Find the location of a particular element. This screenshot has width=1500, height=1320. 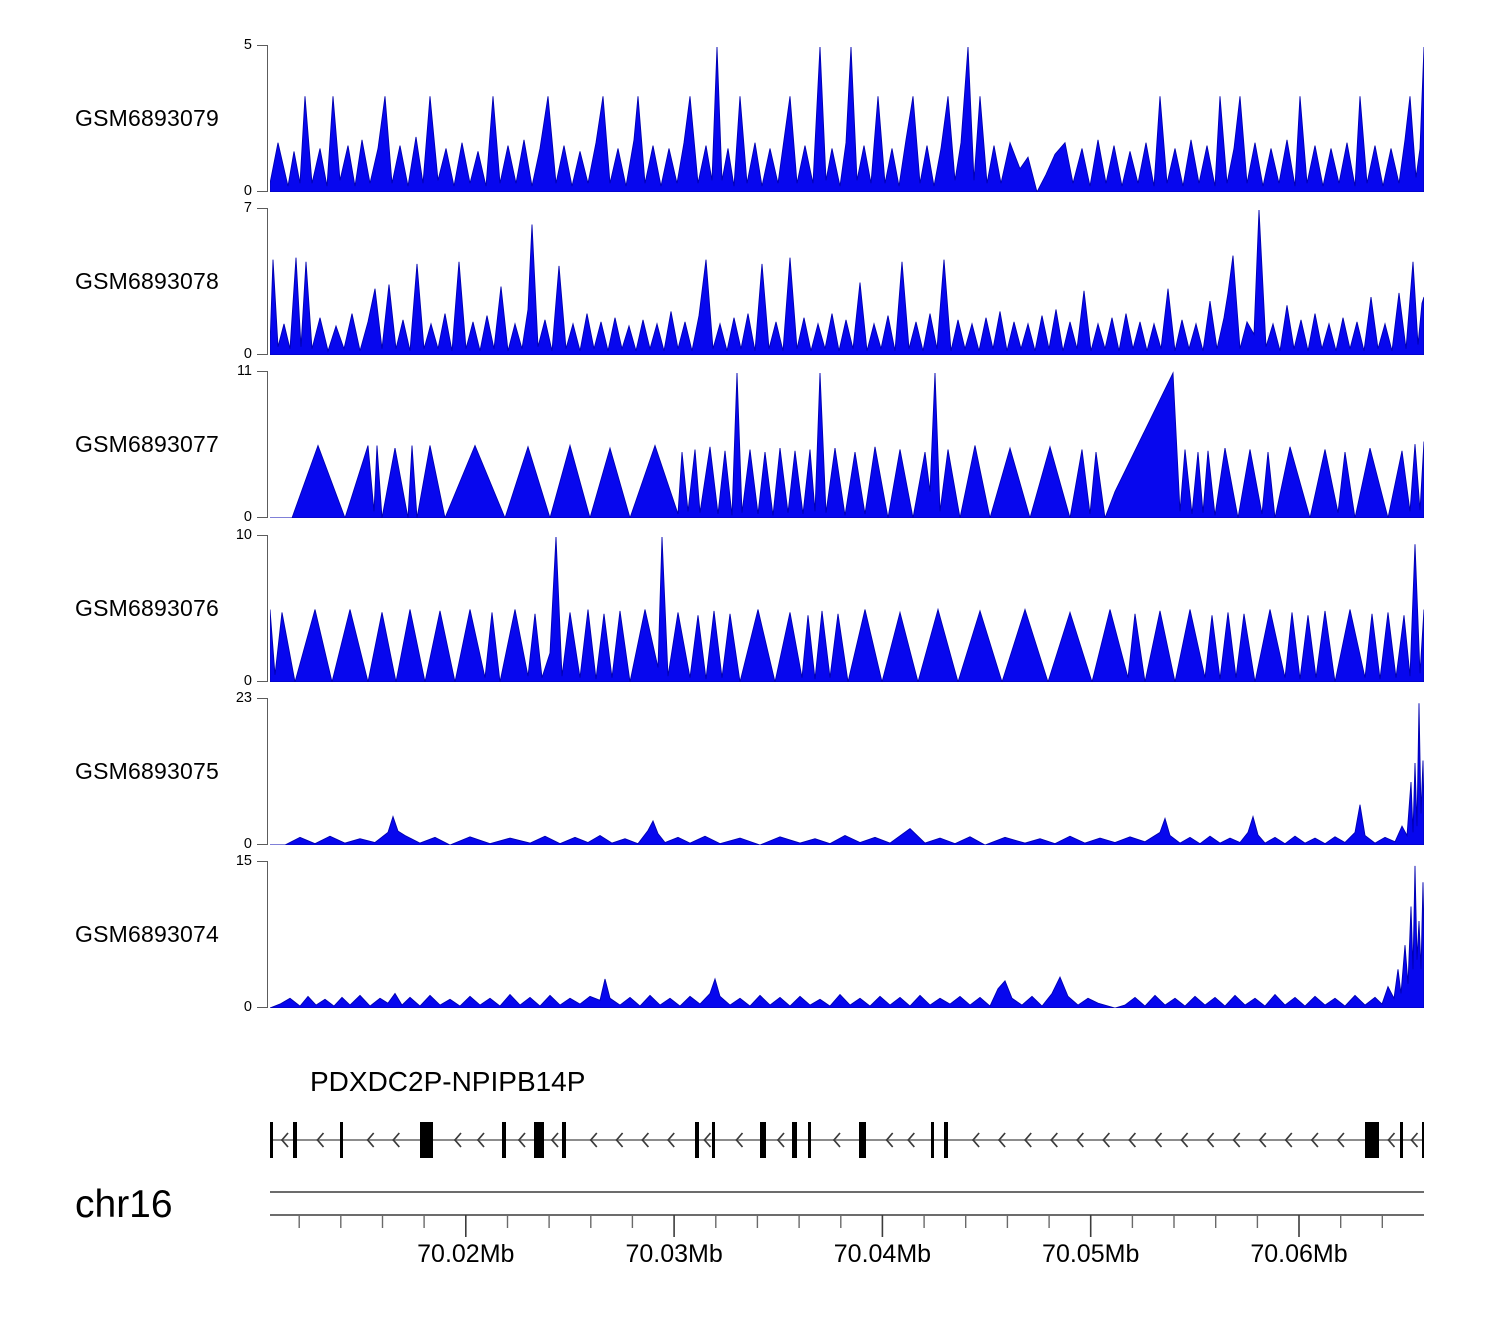

axis-tick-label-70.05Mb: 70.05Mb is located at coordinates (1091, 1254).